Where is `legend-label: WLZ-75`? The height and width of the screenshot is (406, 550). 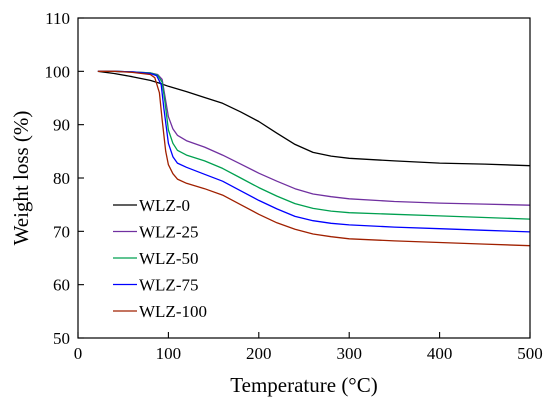 legend-label: WLZ-75 is located at coordinates (168, 285).